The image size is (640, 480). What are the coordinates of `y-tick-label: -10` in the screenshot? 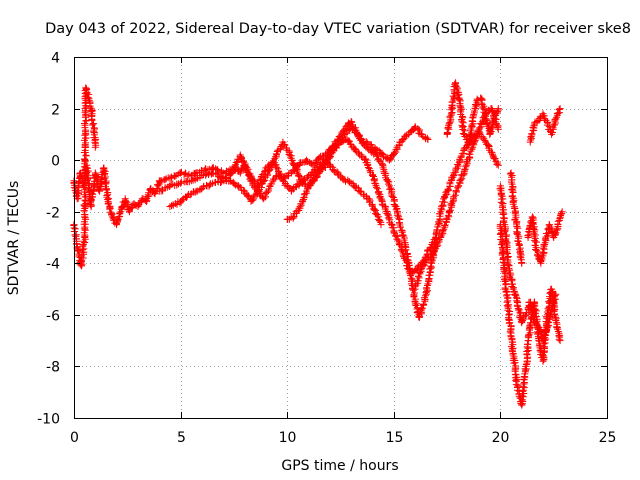 It's located at (48, 420).